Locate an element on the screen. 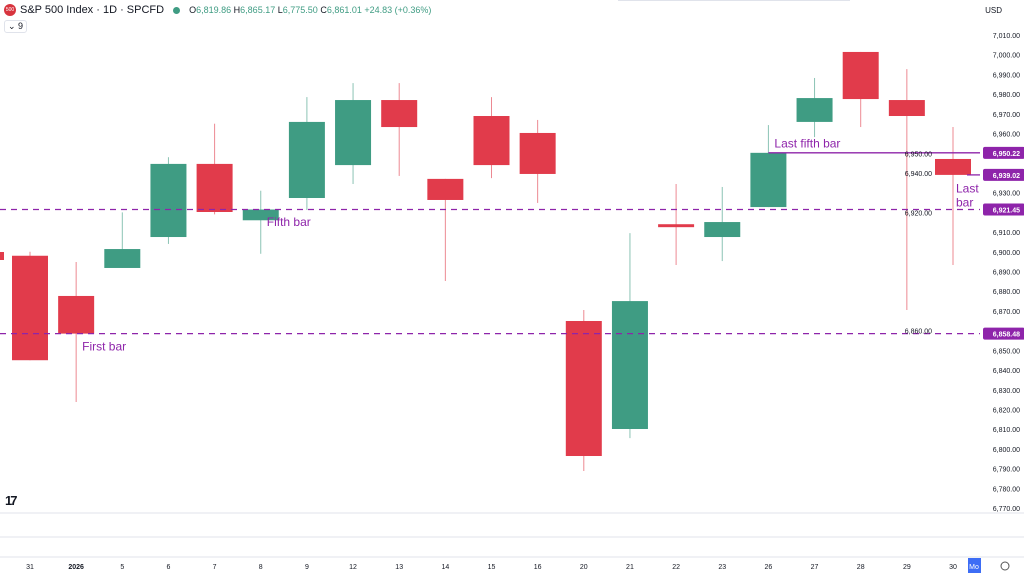  current-date-marker is located at coordinates (974, 565).